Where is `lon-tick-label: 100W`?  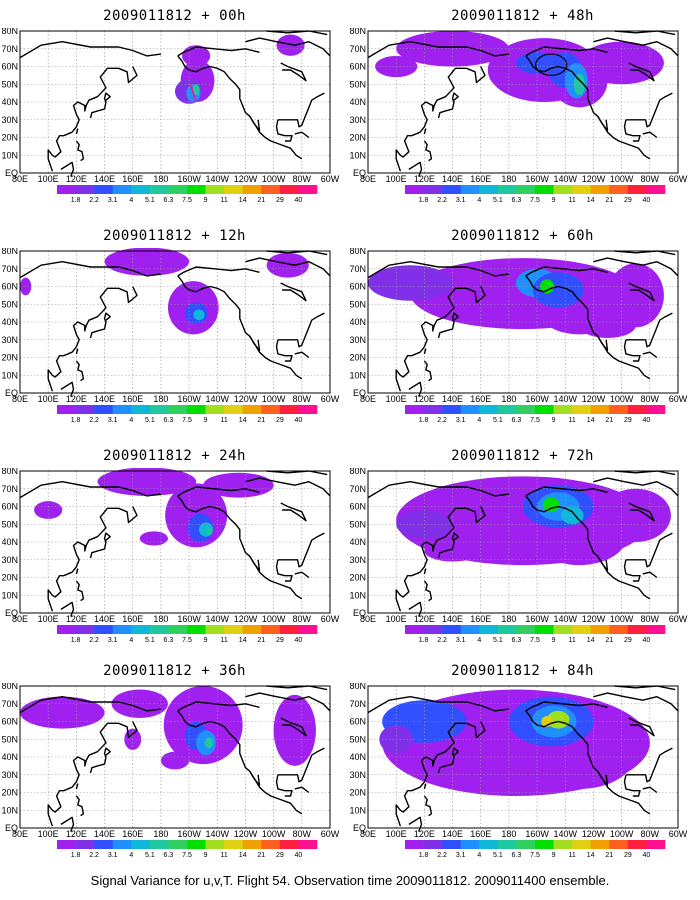 lon-tick-label: 100W is located at coordinates (274, 398).